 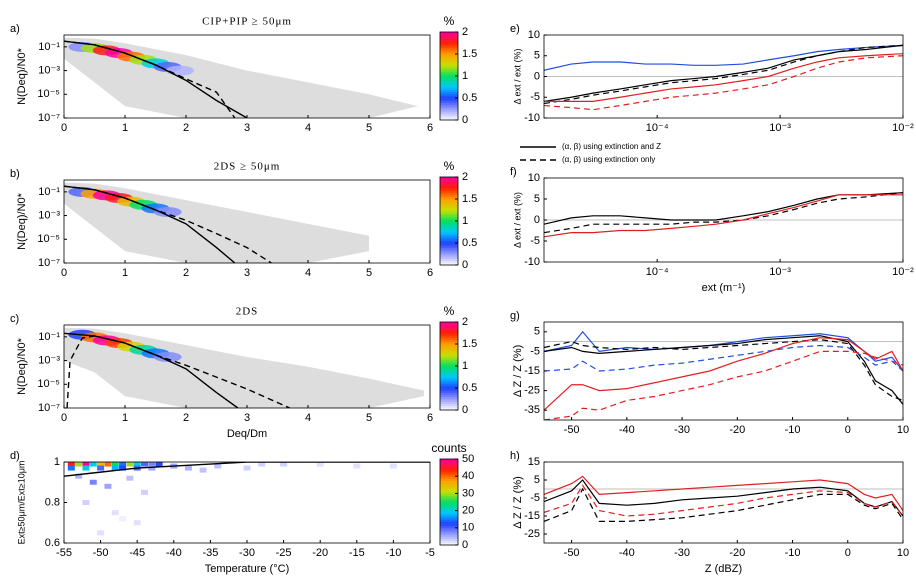 What do you see at coordinates (125, 418) in the screenshot?
I see `x-tick-label: 1` at bounding box center [125, 418].